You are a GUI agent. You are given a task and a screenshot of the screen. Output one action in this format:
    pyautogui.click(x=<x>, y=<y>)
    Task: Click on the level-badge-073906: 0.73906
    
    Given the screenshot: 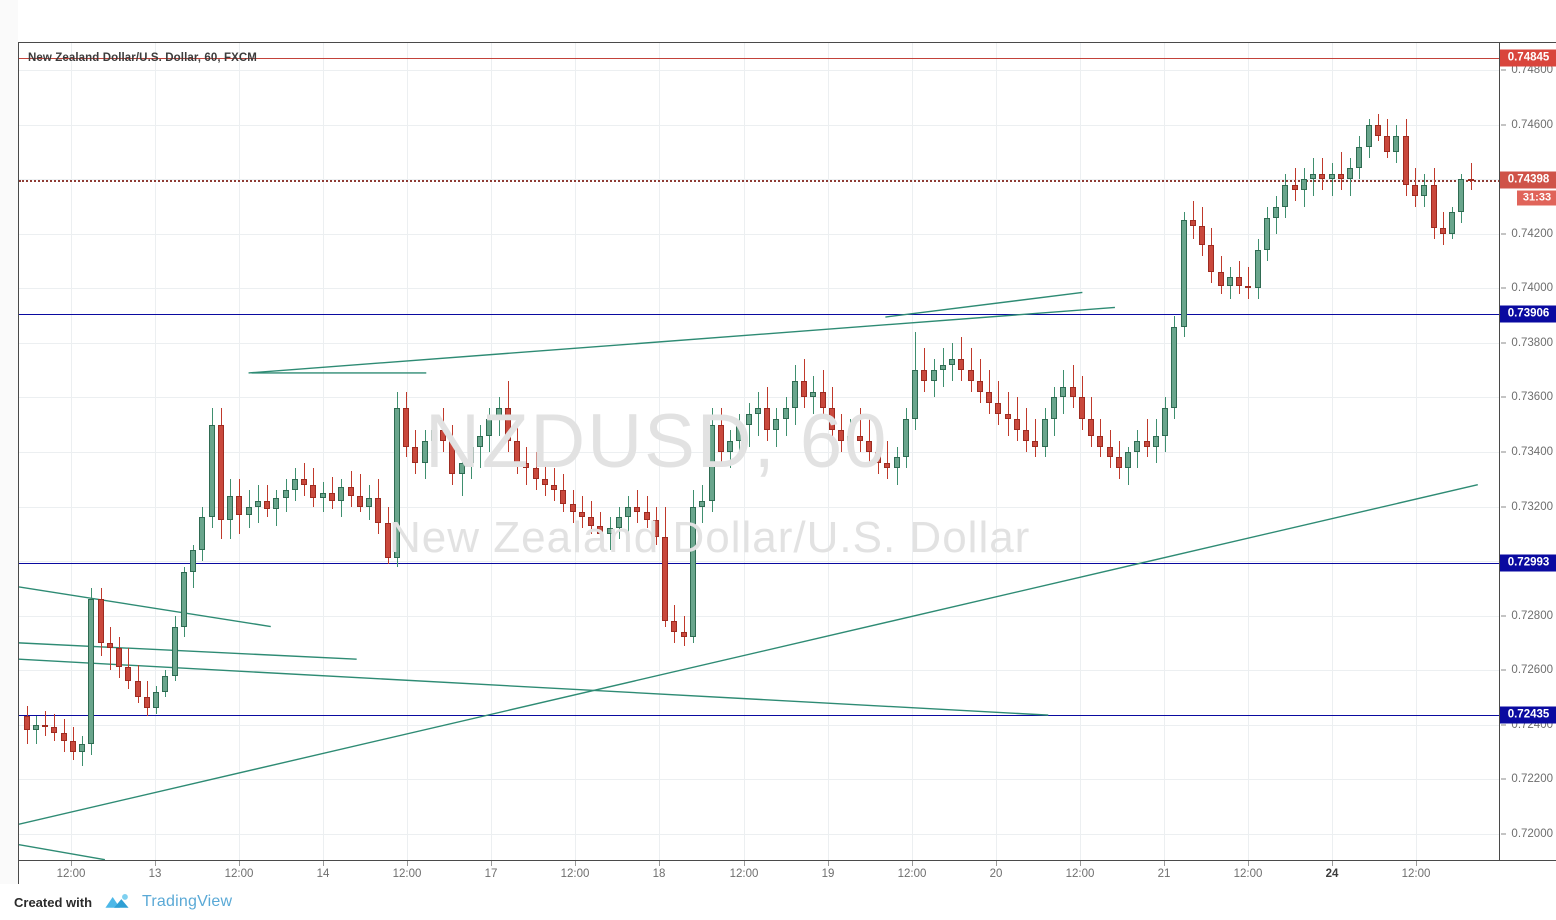 What is the action you would take?
    pyautogui.click(x=1528, y=314)
    